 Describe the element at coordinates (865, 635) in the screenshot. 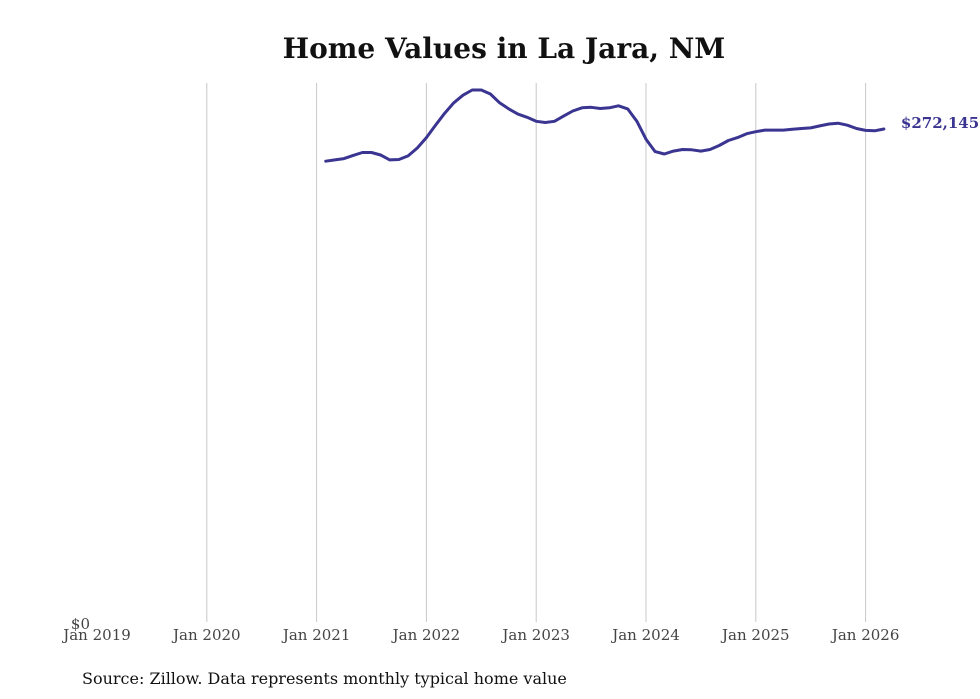

I see `x-tick-label: Jan 2026` at that location.